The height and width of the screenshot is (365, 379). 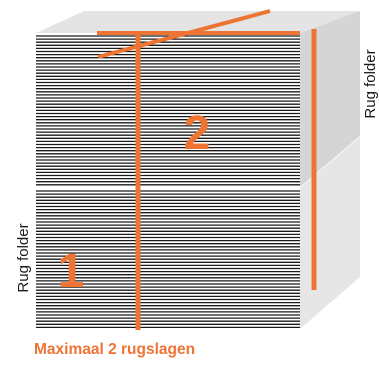 I want to click on caption: Maximaal 2 rugslagen, so click(x=115, y=349).